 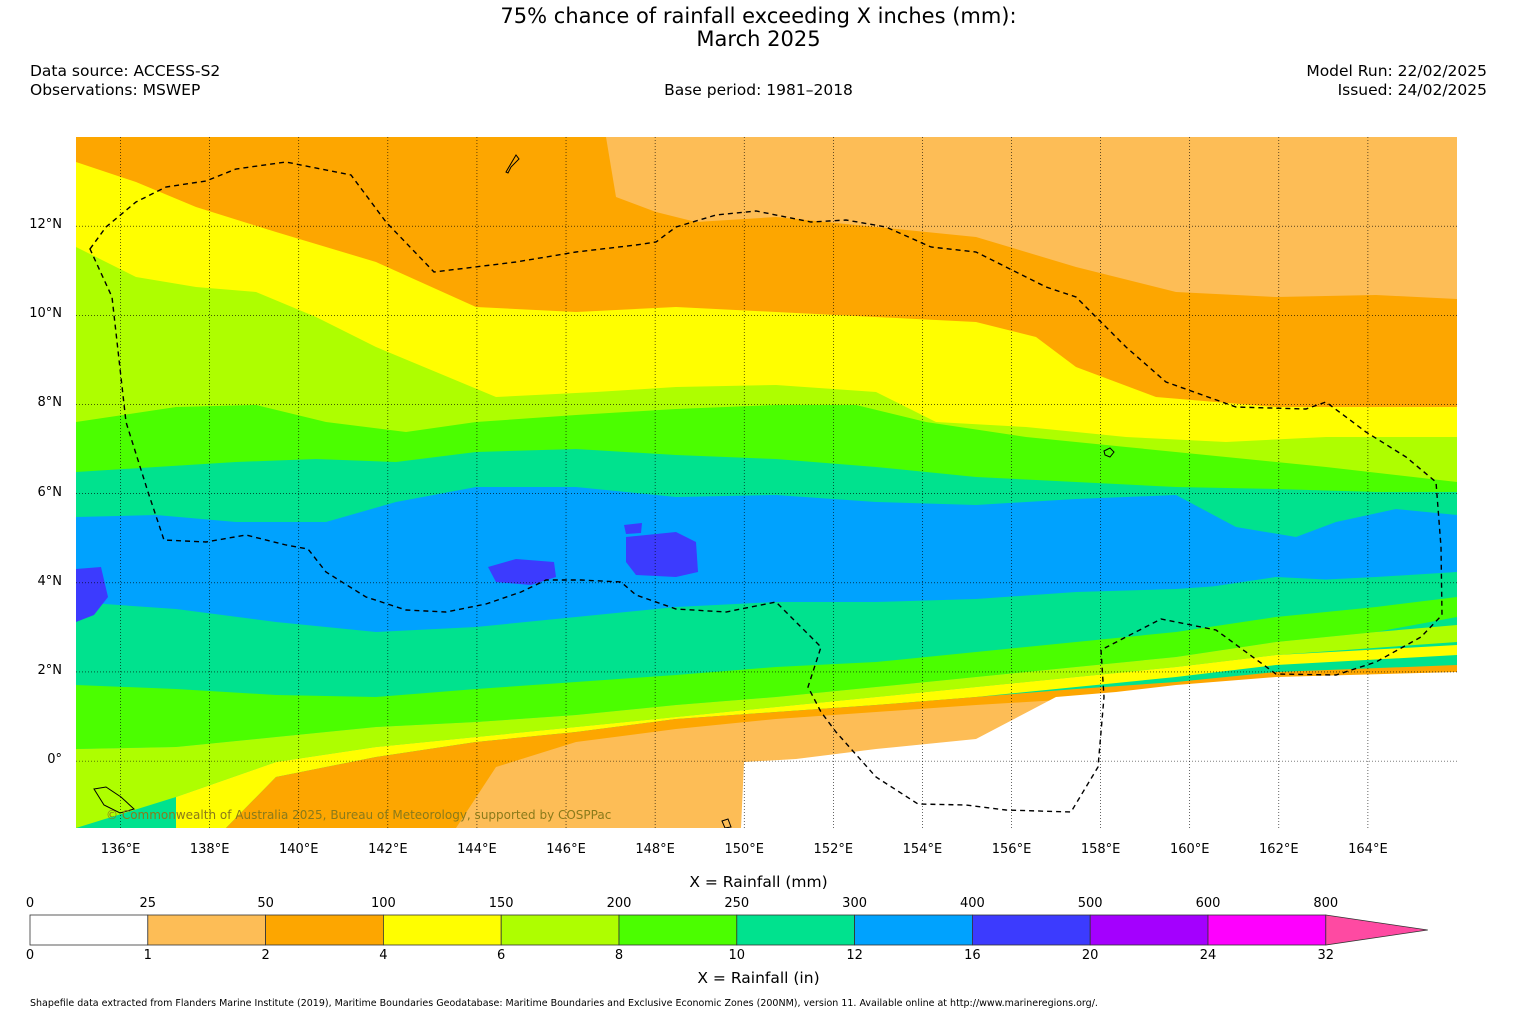 What do you see at coordinates (972, 903) in the screenshot?
I see `colorbar-mm-tick: 400` at bounding box center [972, 903].